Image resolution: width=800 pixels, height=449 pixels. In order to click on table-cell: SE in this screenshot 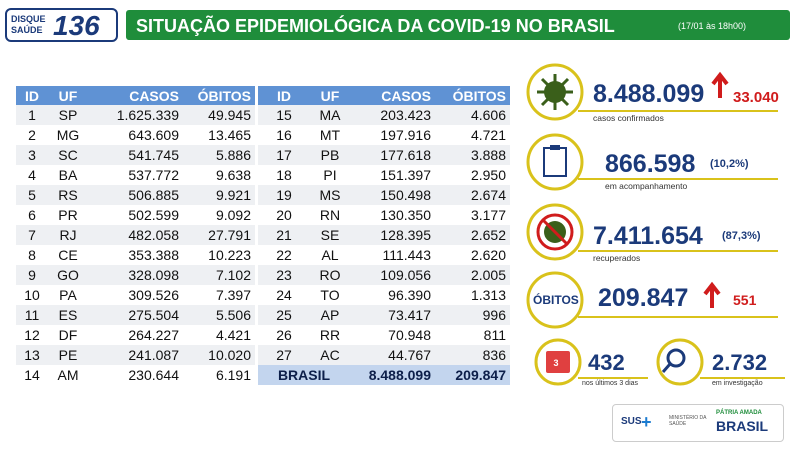, I will do `click(330, 235)`.